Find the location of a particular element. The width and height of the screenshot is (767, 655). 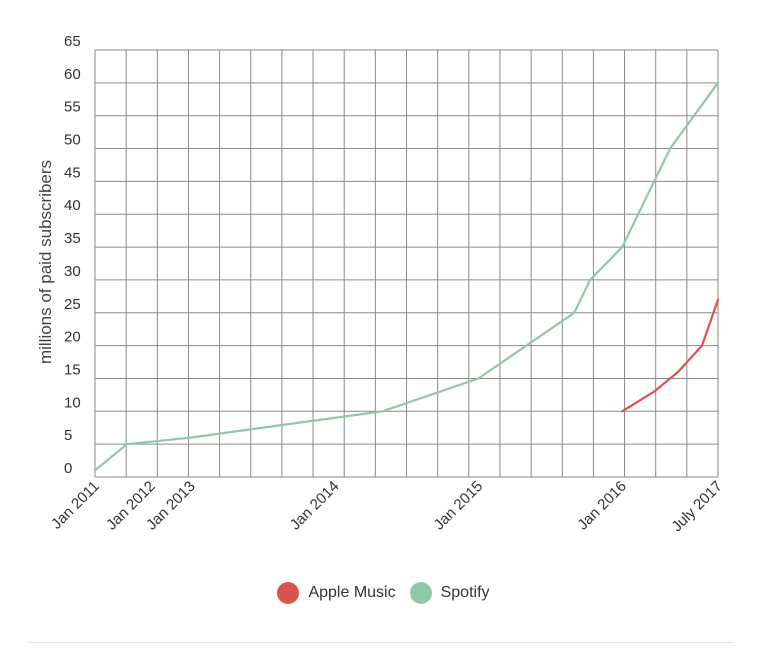

y-tick-label: 55 is located at coordinates (72, 107).